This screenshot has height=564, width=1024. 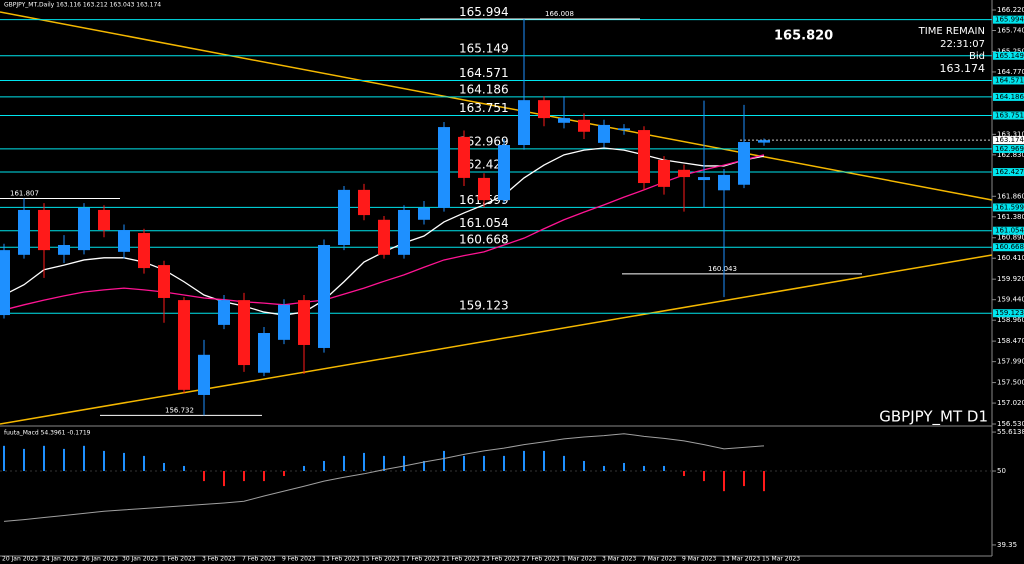 What do you see at coordinates (1010, 341) in the screenshot?
I see `y-tick-label: 158.470` at bounding box center [1010, 341].